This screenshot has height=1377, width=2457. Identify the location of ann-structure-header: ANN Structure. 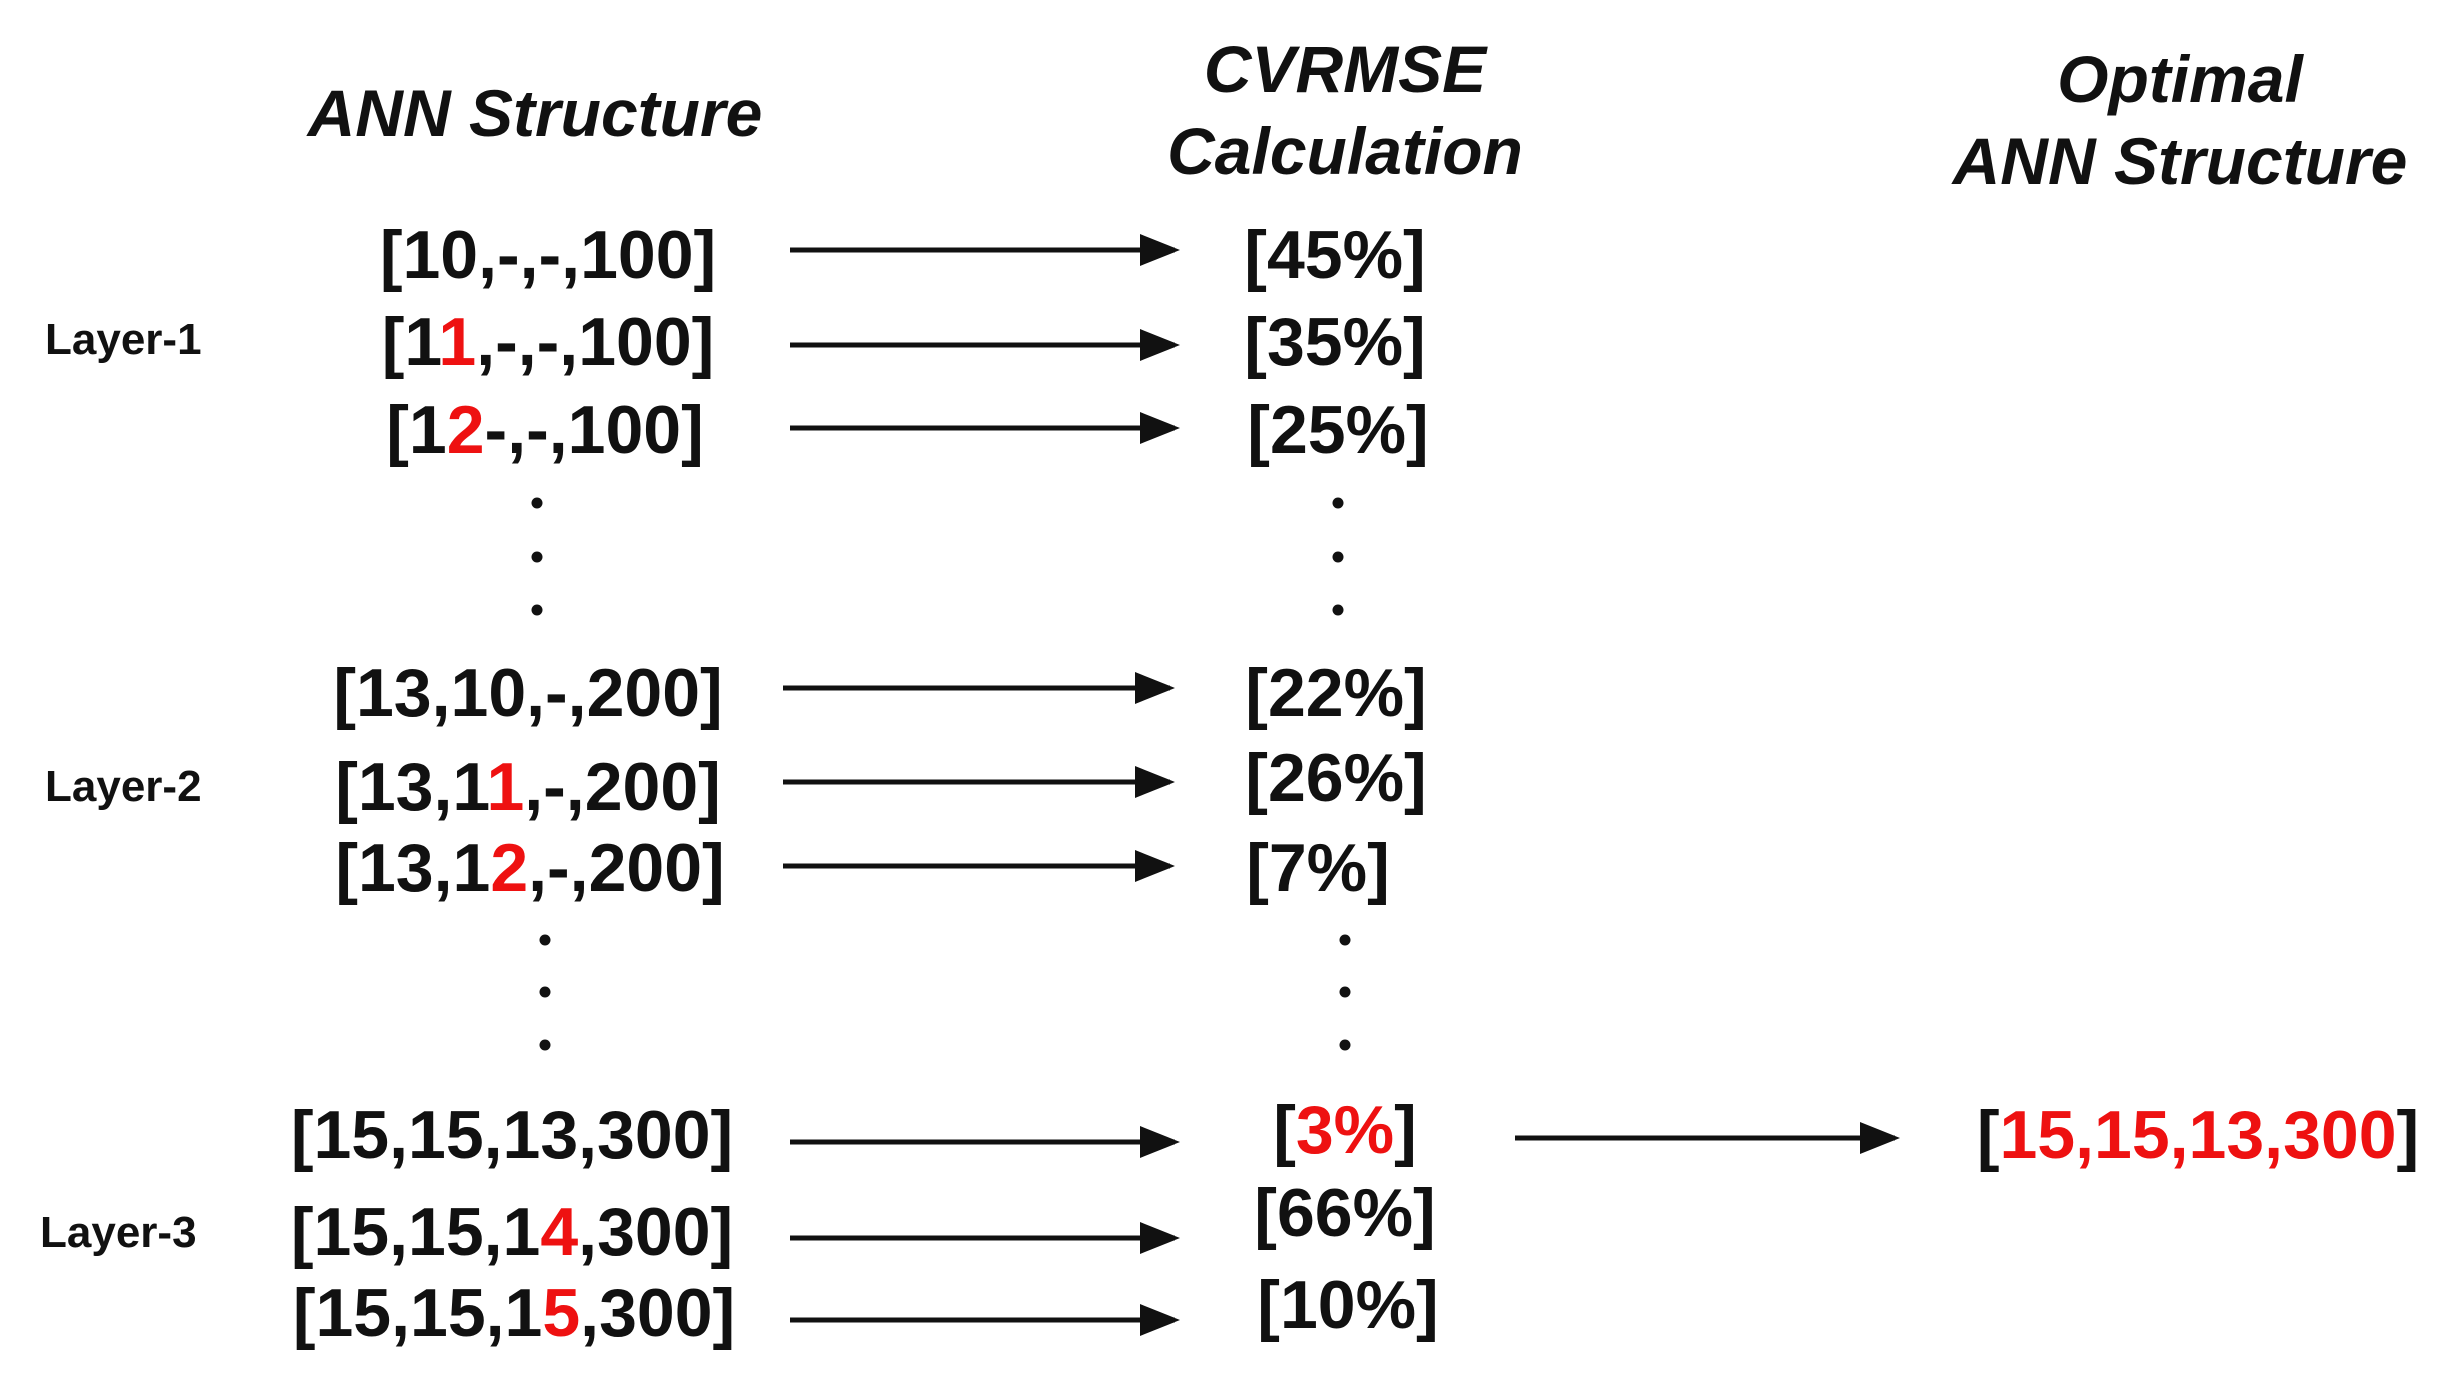
(535, 113).